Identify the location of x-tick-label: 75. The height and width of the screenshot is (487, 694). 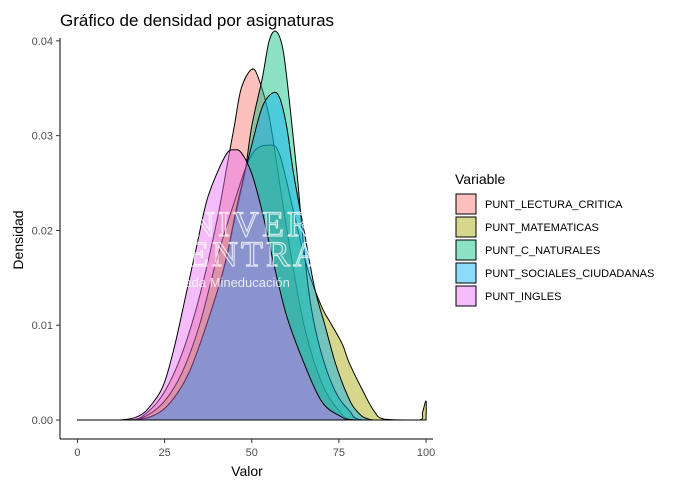
(339, 453).